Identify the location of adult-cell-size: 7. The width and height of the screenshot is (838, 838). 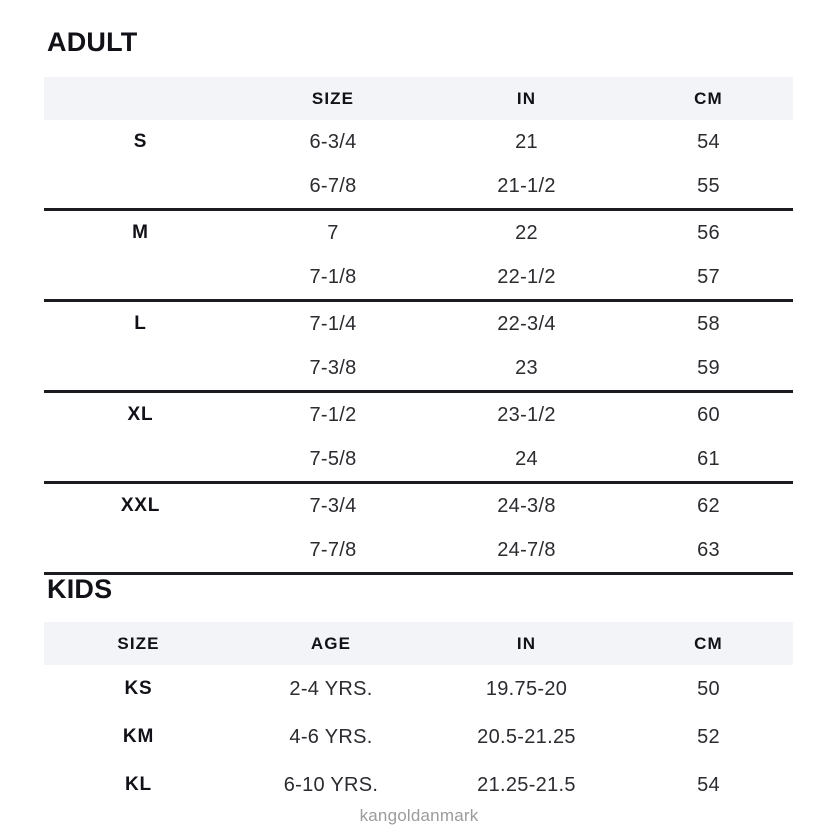
(333, 232).